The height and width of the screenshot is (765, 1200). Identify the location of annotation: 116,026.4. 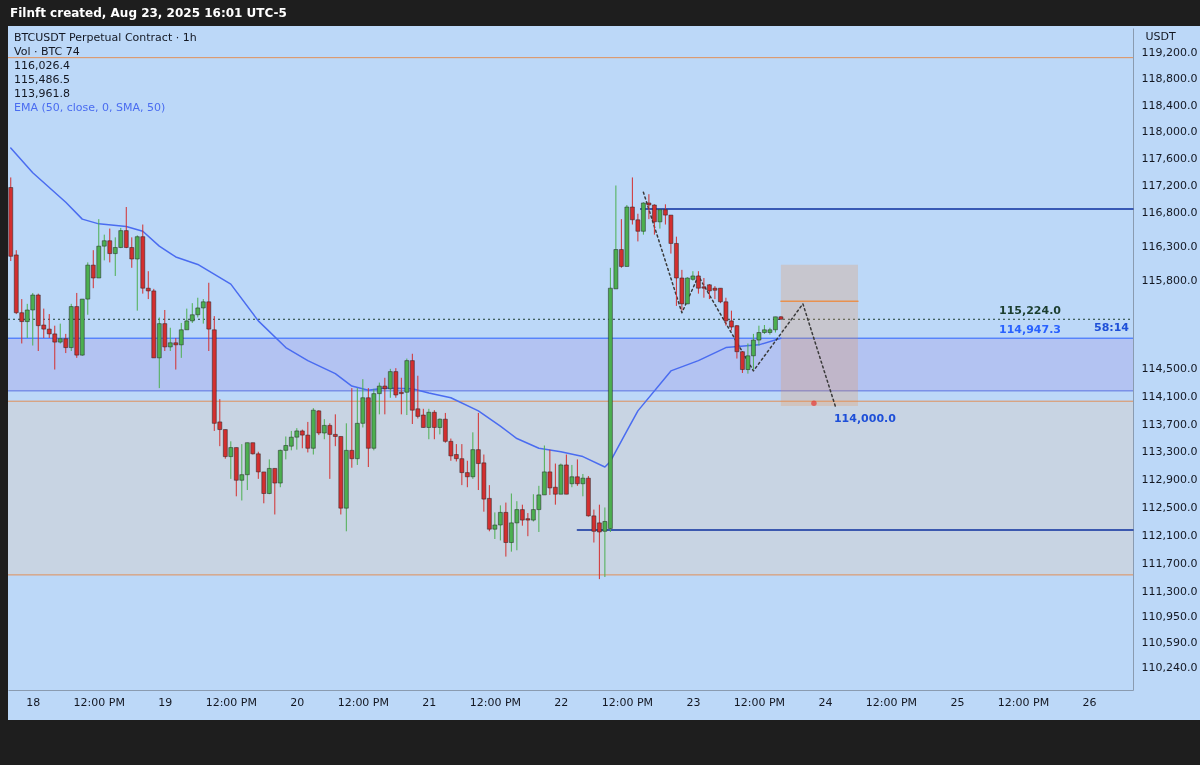
(42, 65).